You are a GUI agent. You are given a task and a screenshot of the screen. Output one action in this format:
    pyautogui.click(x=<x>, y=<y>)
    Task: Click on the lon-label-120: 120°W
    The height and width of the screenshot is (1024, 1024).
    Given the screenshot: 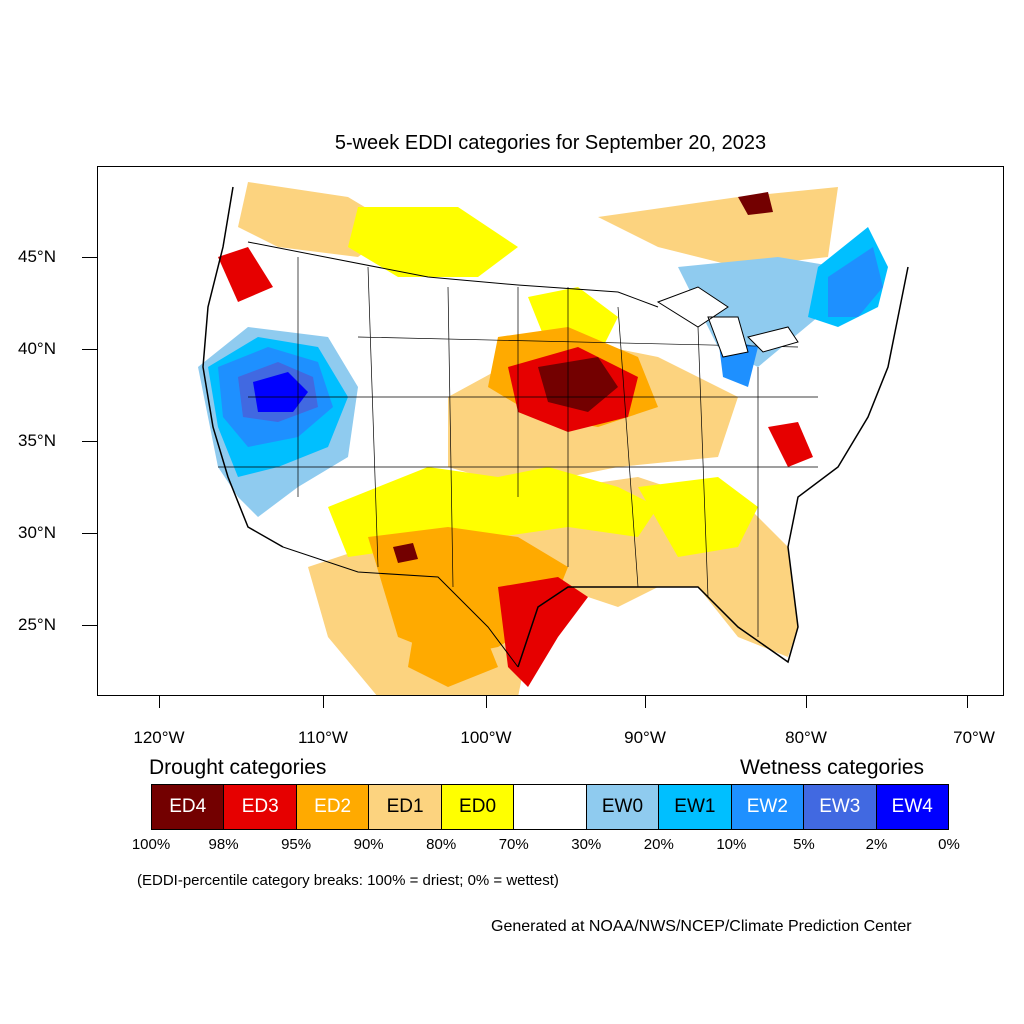 What is the action you would take?
    pyautogui.click(x=159, y=737)
    